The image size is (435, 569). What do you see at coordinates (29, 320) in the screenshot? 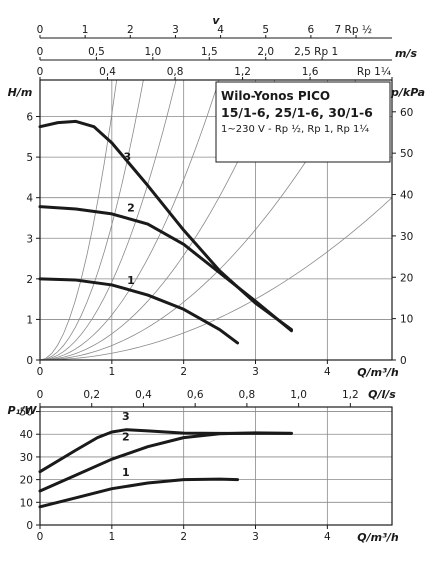
I see `head-y-tick-label: 1` at bounding box center [29, 320].